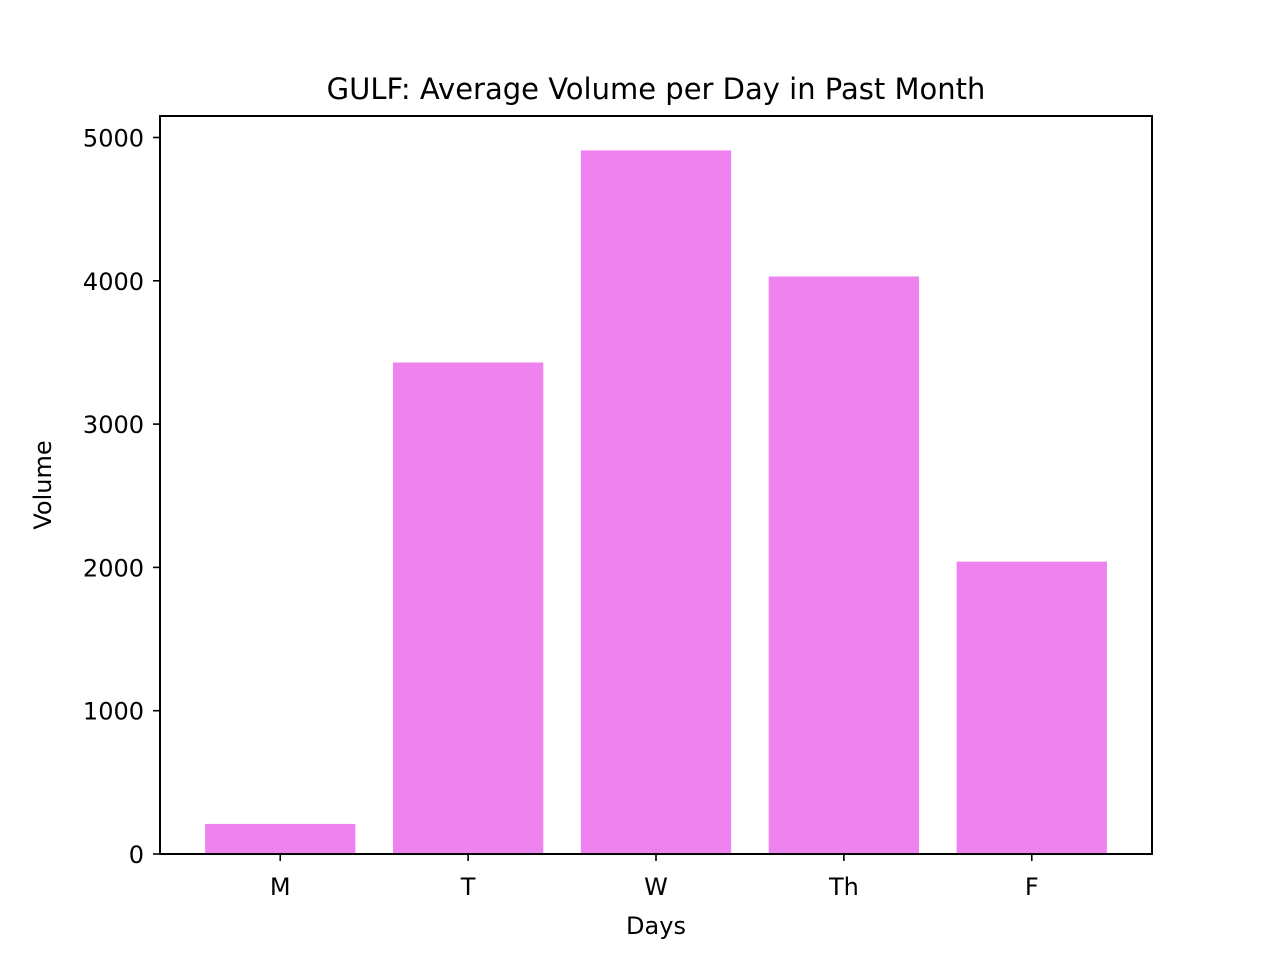 This screenshot has width=1280, height=960. What do you see at coordinates (468, 608) in the screenshot?
I see `bar-t` at bounding box center [468, 608].